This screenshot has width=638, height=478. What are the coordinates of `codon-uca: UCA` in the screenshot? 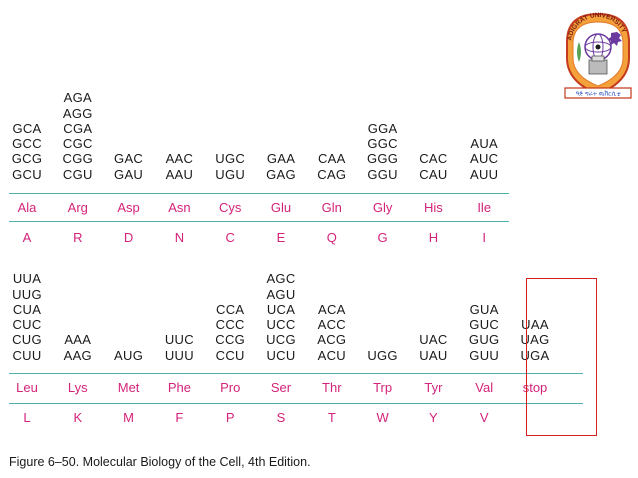 It's located at (281, 309).